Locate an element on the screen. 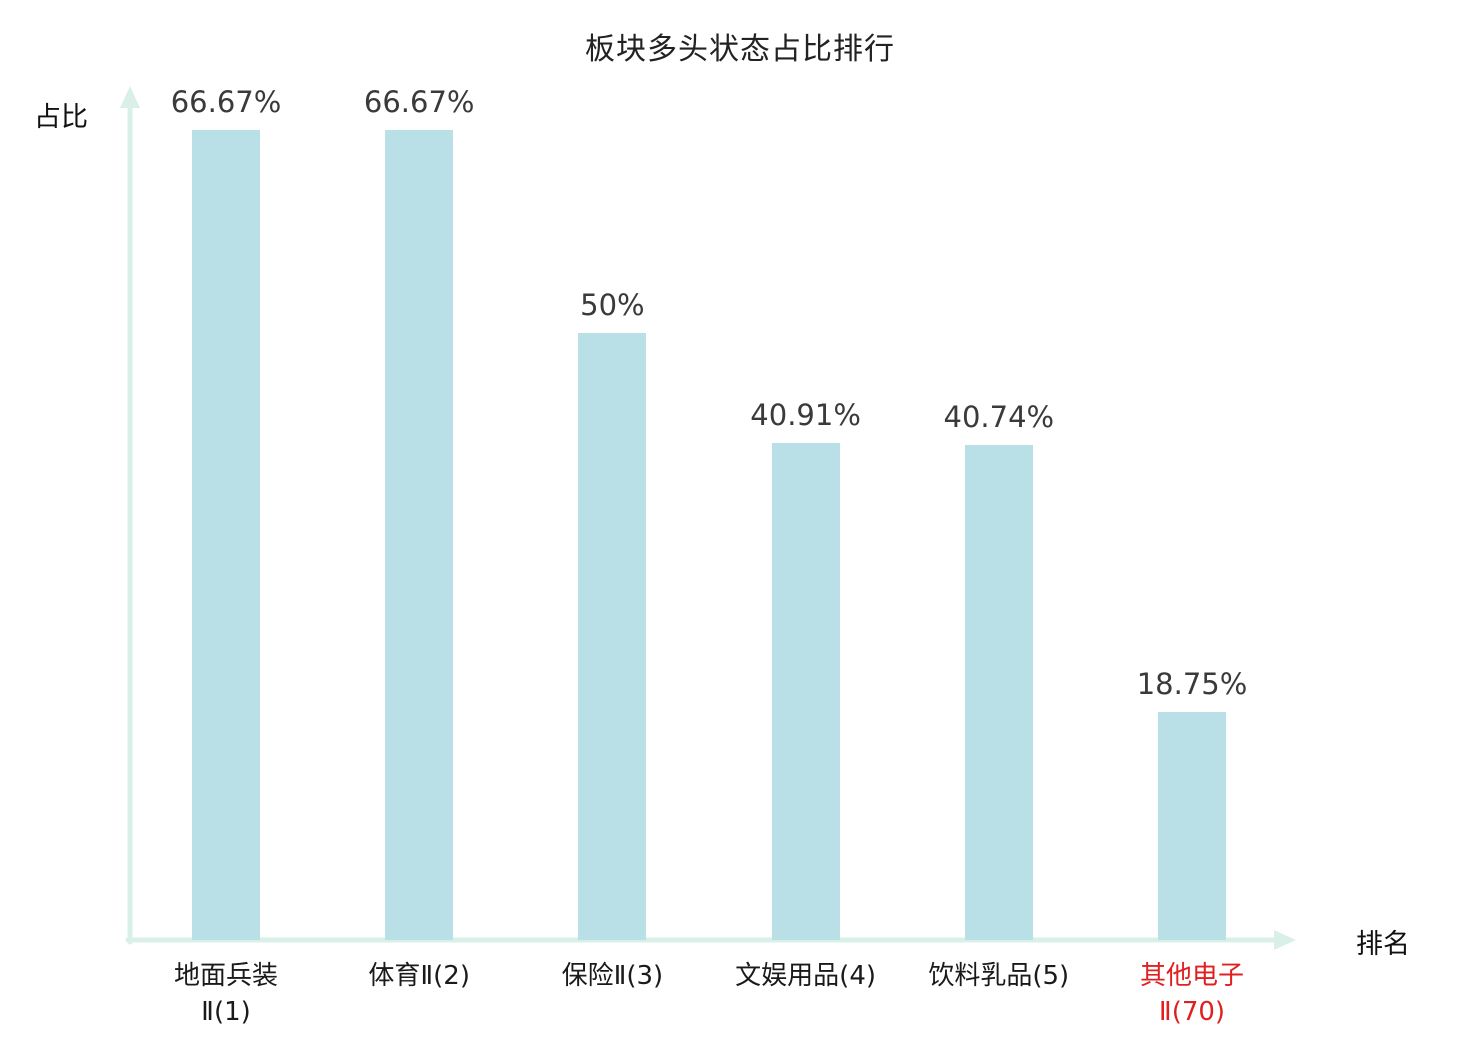 The image size is (1480, 1040). category-label: 其他电子 Ⅱ(70) is located at coordinates (1192, 994).